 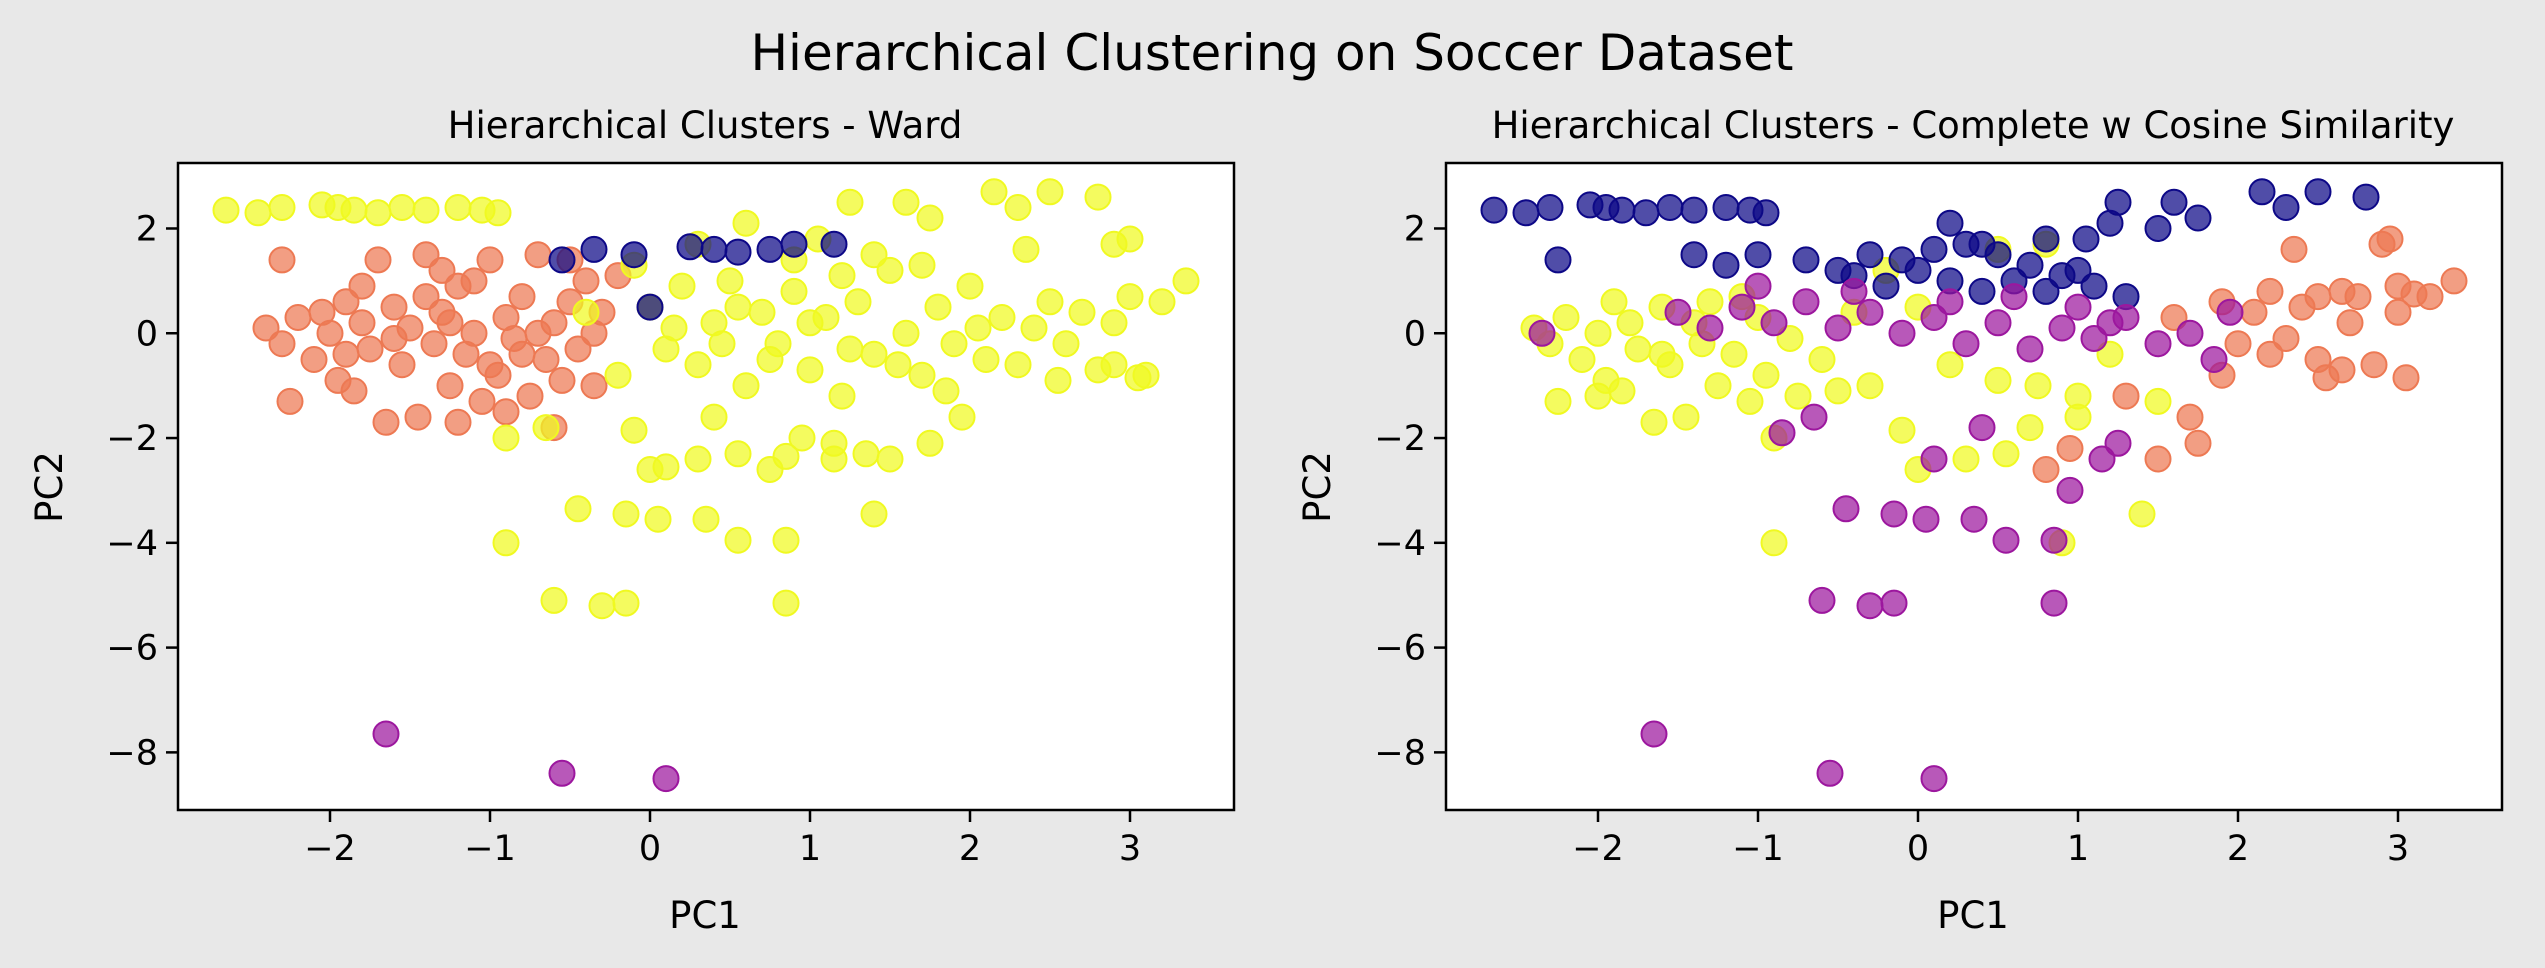 I want to click on chart-complete-cosine-x-axis: −2 −1 0 1 2 3, so click(x=1990, y=839).